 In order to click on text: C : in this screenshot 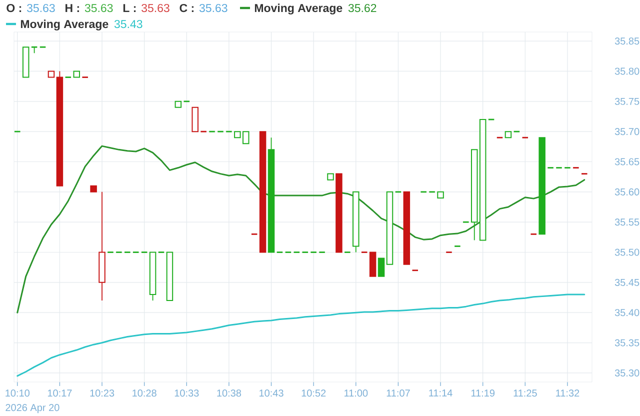, I will do `click(187, 8)`.